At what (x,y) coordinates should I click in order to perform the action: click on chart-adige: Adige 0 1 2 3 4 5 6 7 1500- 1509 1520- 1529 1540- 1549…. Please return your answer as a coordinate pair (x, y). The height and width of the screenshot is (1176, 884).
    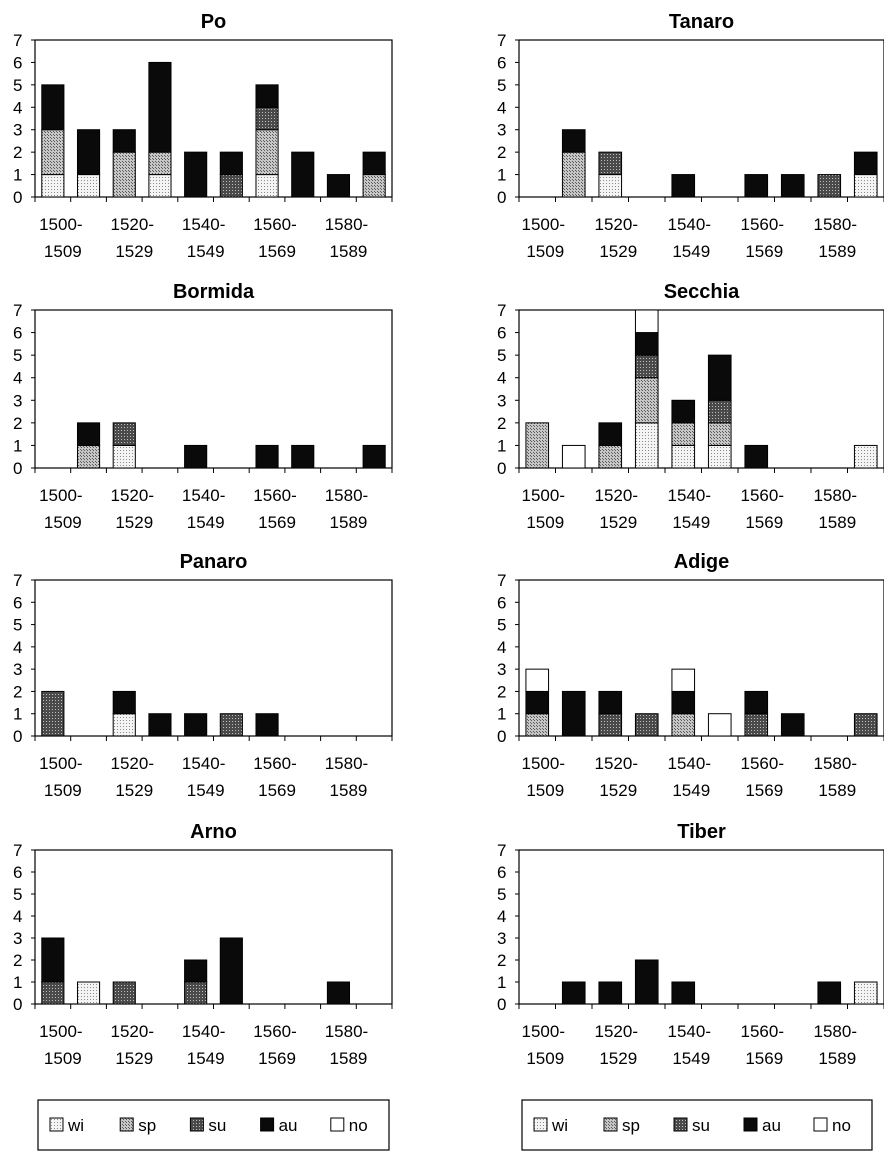
    Looking at the image, I should click on (690, 675).